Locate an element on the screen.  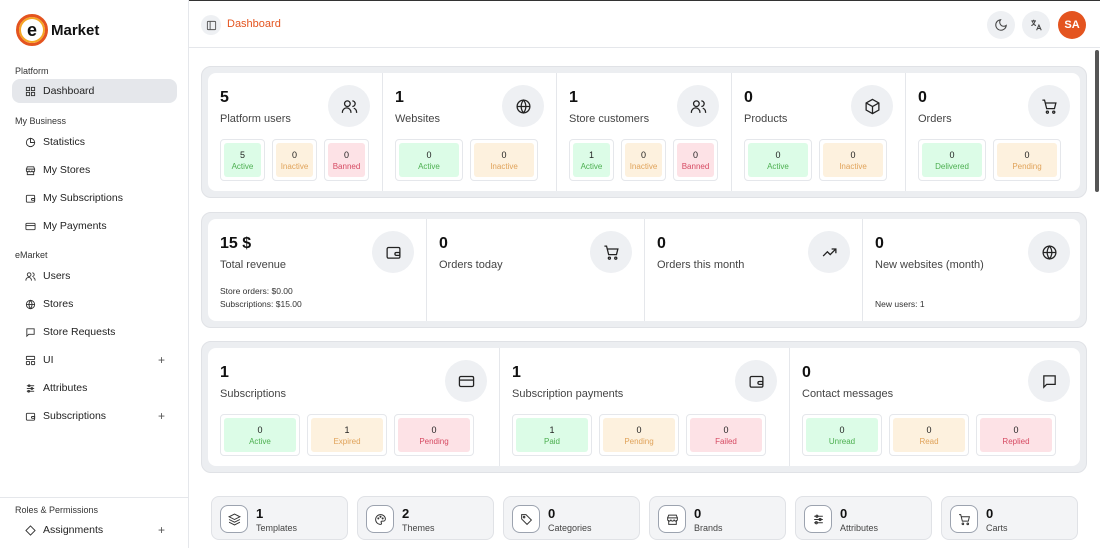
user-avatar: SA is located at coordinates (1072, 25).